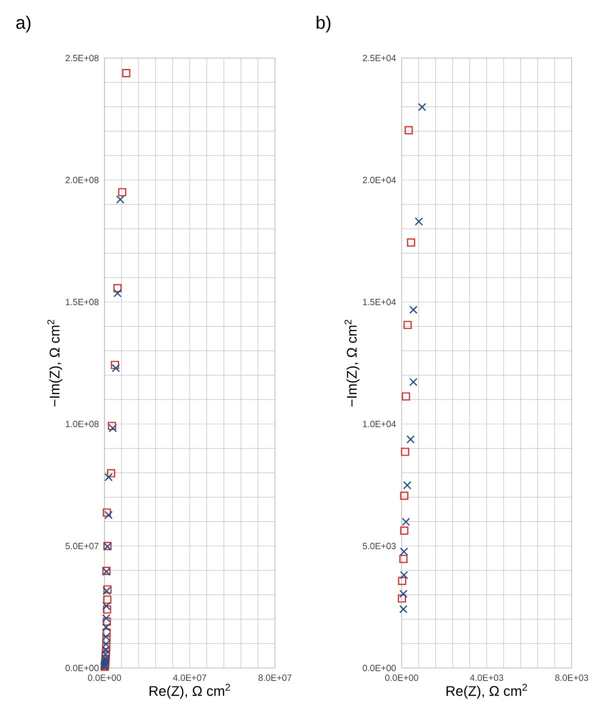  What do you see at coordinates (189, 677) in the screenshot?
I see `x-tick-label: 4.0E+07` at bounding box center [189, 677].